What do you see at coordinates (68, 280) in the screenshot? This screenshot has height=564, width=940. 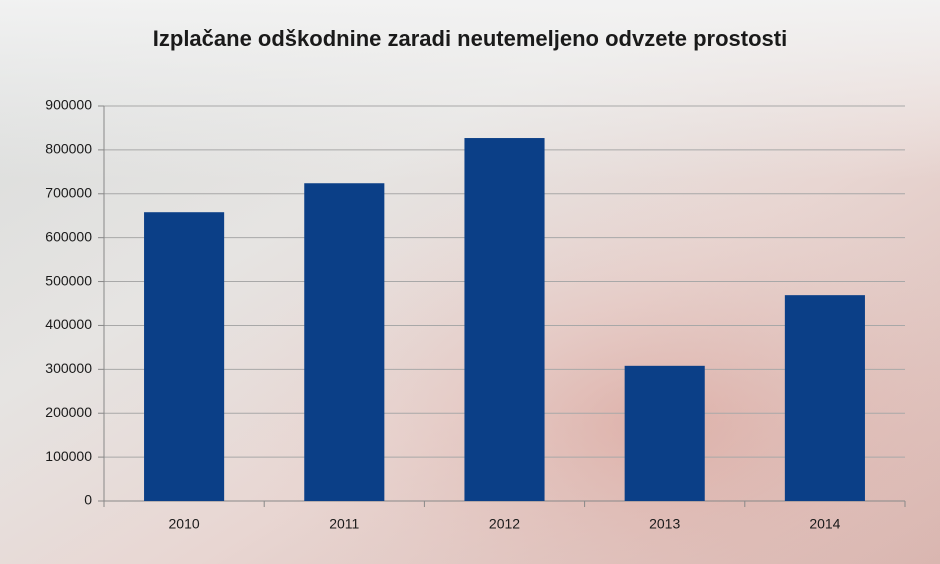 I see `y-tick-label: 500000` at bounding box center [68, 280].